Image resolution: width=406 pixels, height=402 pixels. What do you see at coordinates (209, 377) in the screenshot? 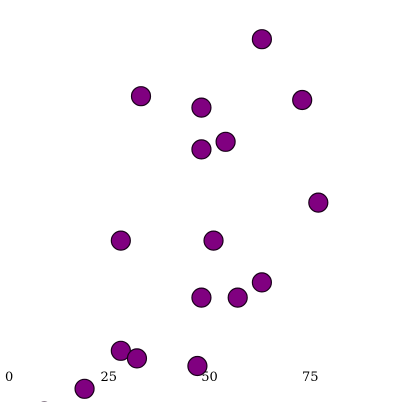
I see `x-tick-label: 50` at bounding box center [209, 377].